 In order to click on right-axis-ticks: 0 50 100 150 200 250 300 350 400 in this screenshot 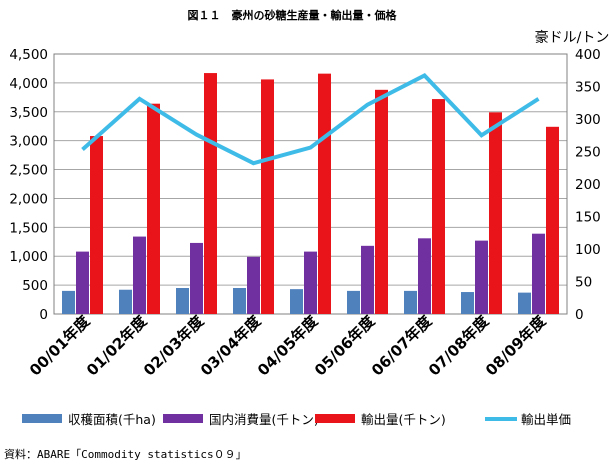, I will do `click(588, 185)`.